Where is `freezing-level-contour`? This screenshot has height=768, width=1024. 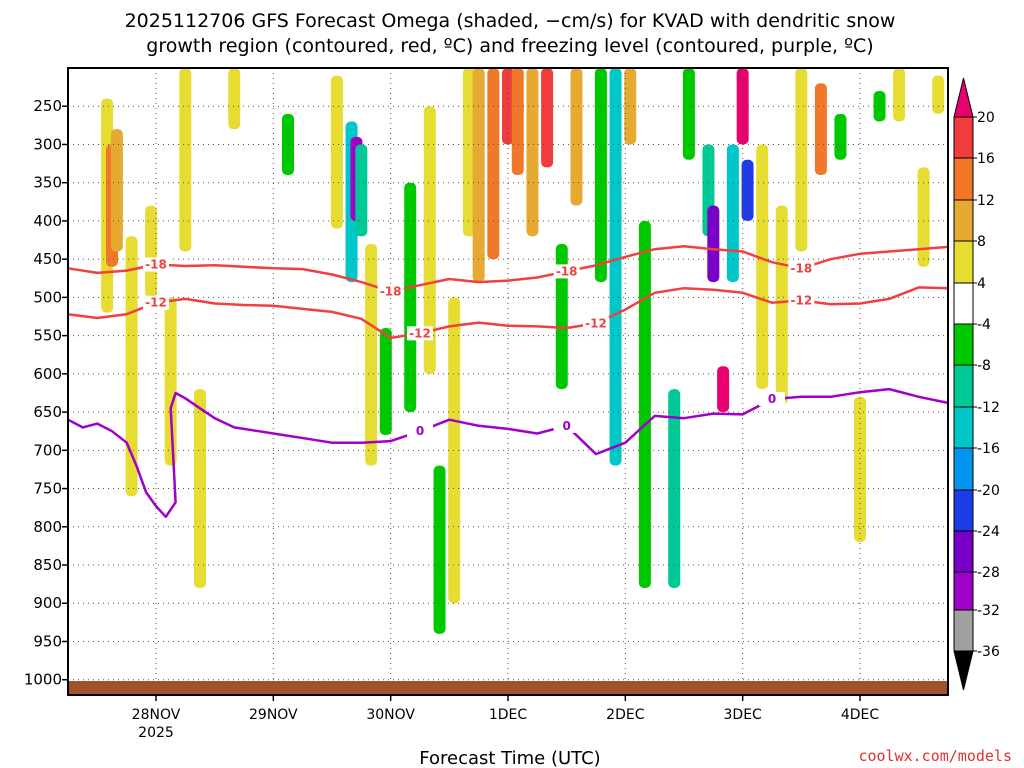 freezing-level-contour is located at coordinates (508, 453).